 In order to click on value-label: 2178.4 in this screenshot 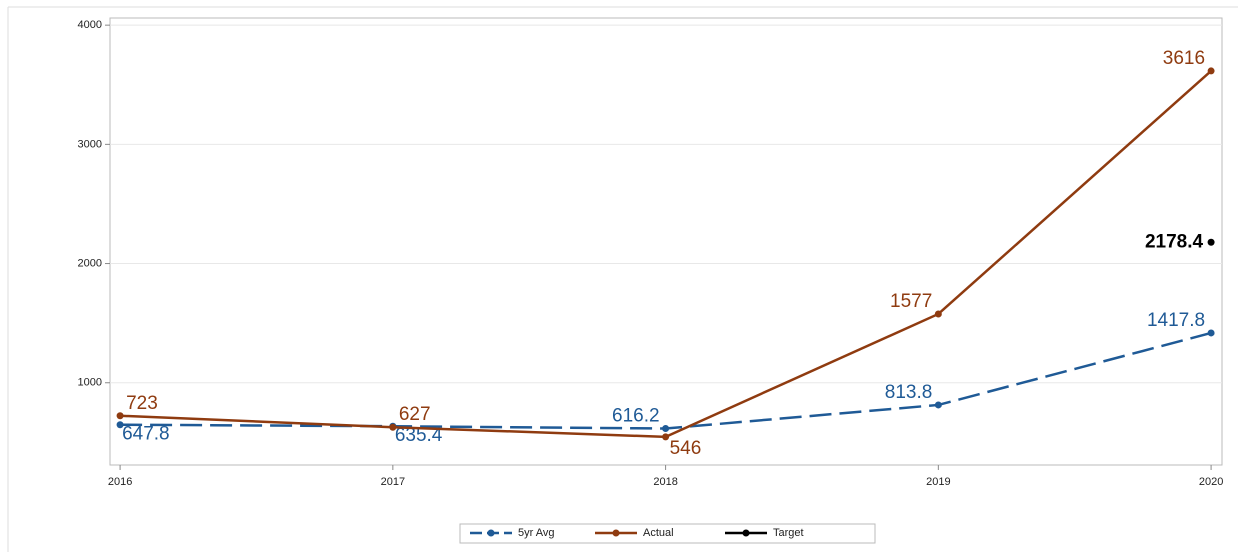, I will do `click(1174, 241)`.